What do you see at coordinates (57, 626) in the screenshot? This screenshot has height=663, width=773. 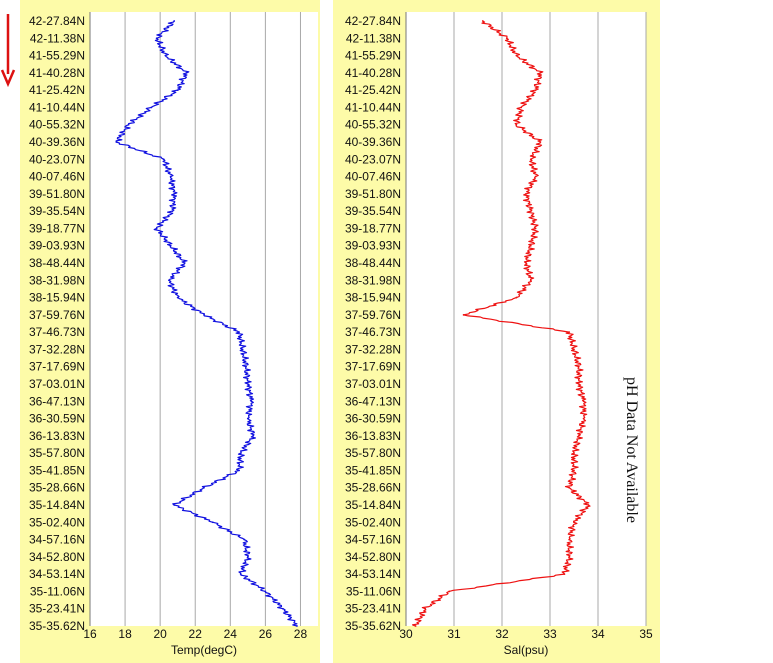 I see `temp-y-tick-label: 35-35.62N` at bounding box center [57, 626].